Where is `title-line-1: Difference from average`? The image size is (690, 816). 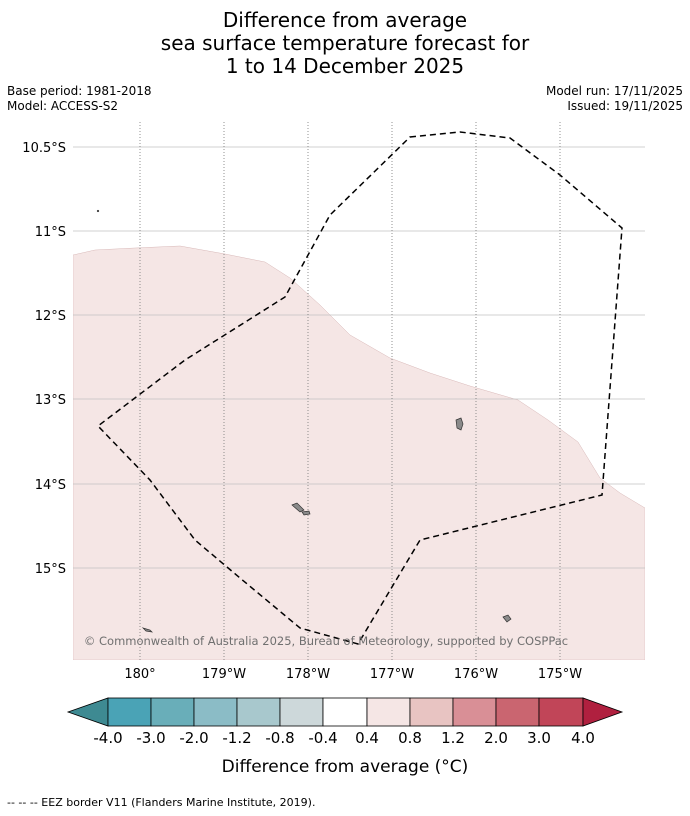 title-line-1: Difference from average is located at coordinates (345, 20).